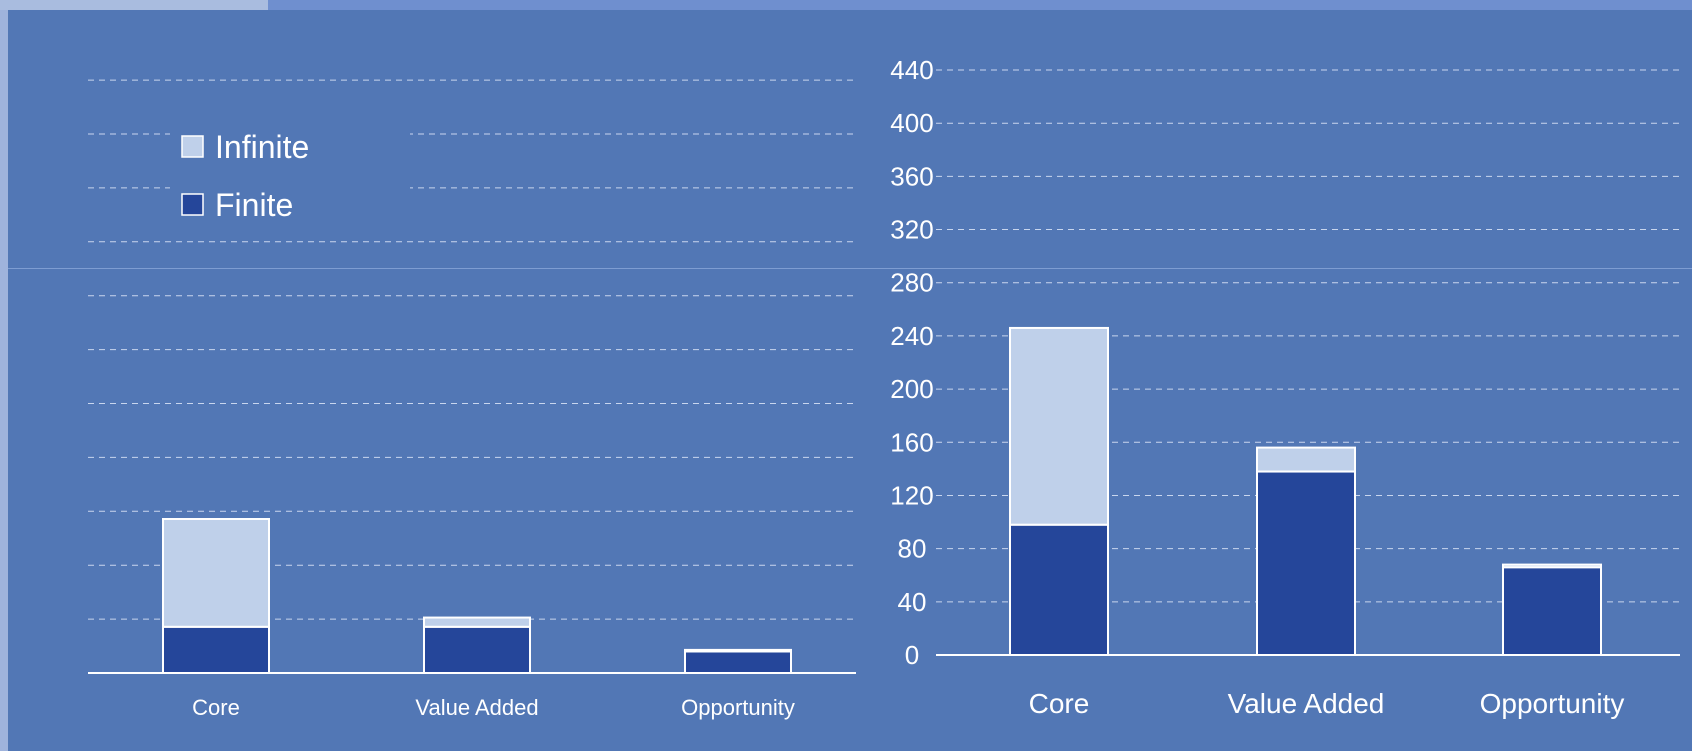  I want to click on legend: Infinite Finite, so click(290, 171).